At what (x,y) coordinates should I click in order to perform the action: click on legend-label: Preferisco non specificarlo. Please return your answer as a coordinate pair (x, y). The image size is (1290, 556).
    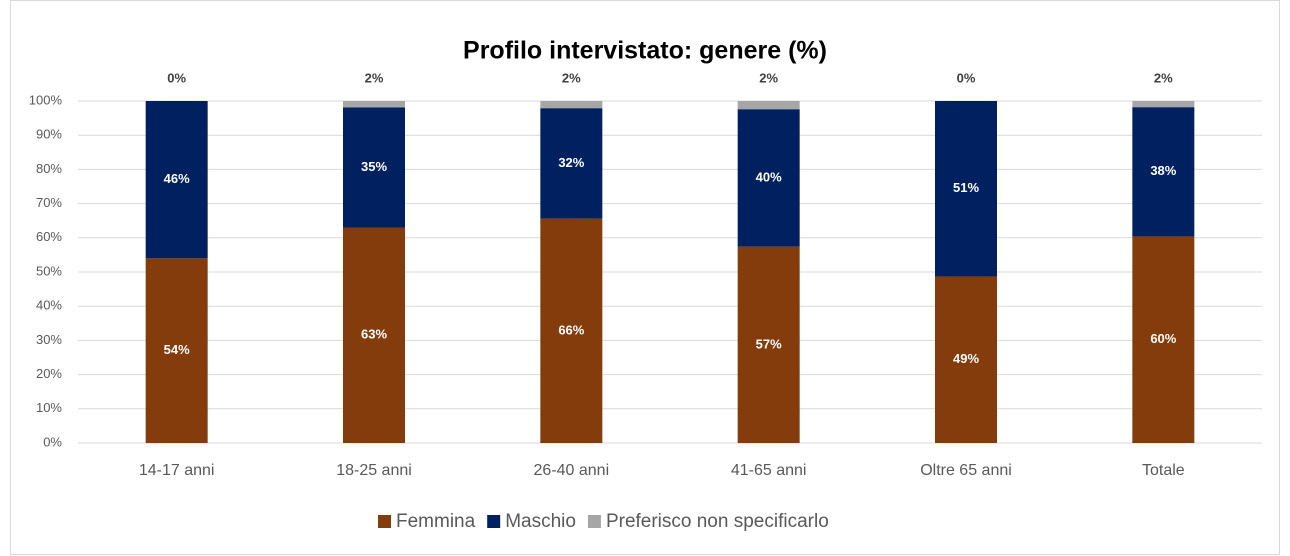
    Looking at the image, I should click on (717, 521).